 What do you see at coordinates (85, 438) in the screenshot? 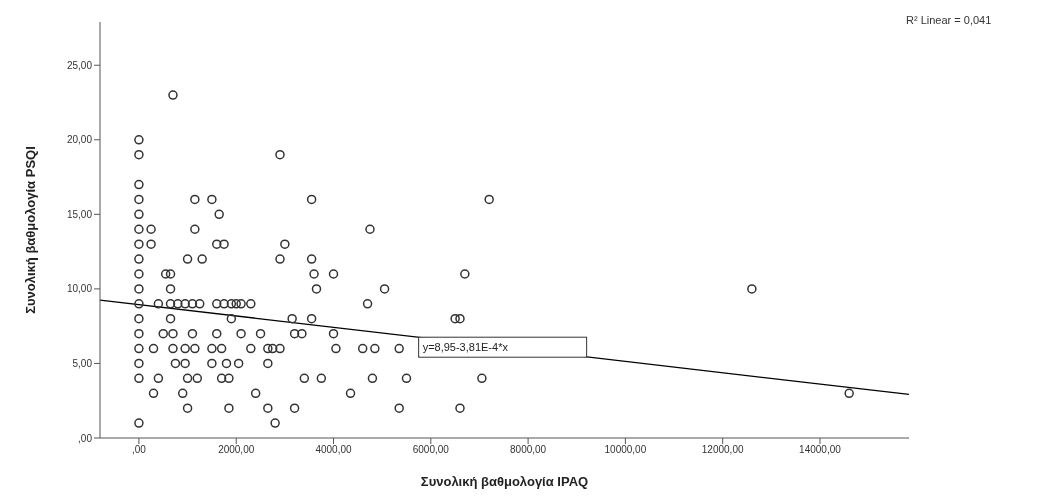
I see `y-tick-label: ,00` at bounding box center [85, 438].